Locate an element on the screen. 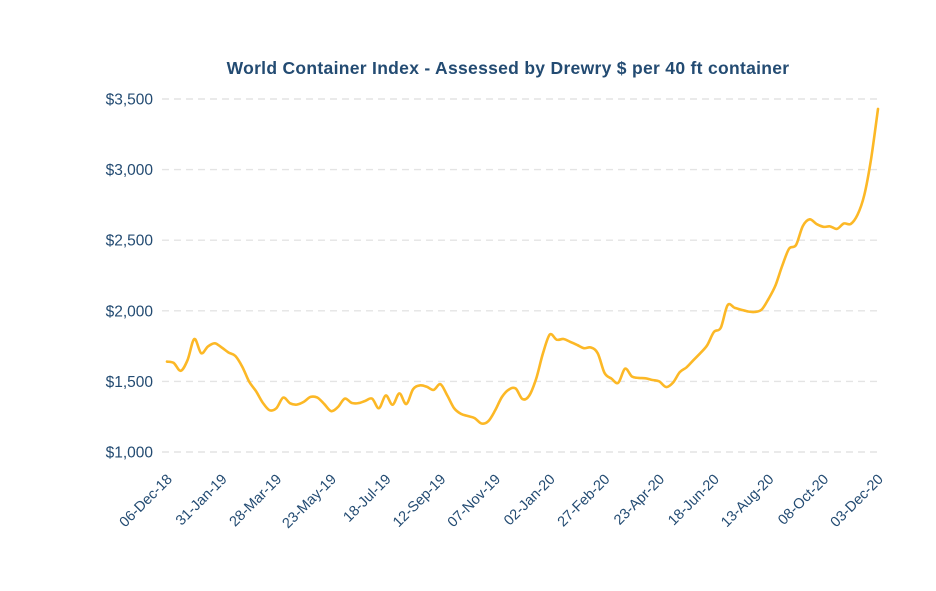 This screenshot has height=591, width=936. x-tick-label: 18-Jun-20 is located at coordinates (693, 500).